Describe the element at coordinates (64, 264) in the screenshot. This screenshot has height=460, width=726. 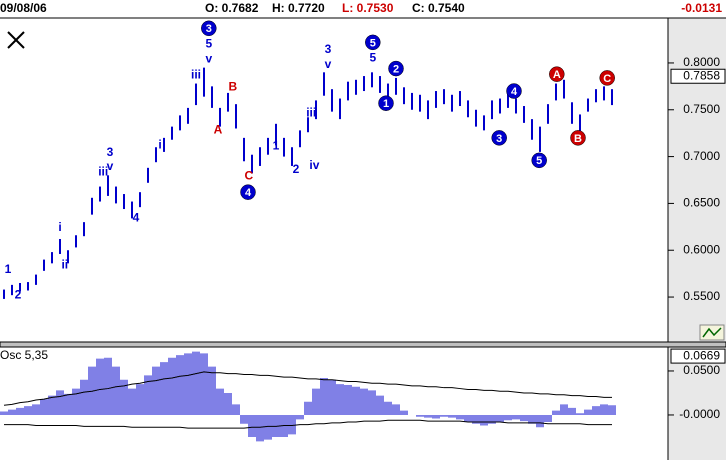
I see `wave-label: ii` at that location.